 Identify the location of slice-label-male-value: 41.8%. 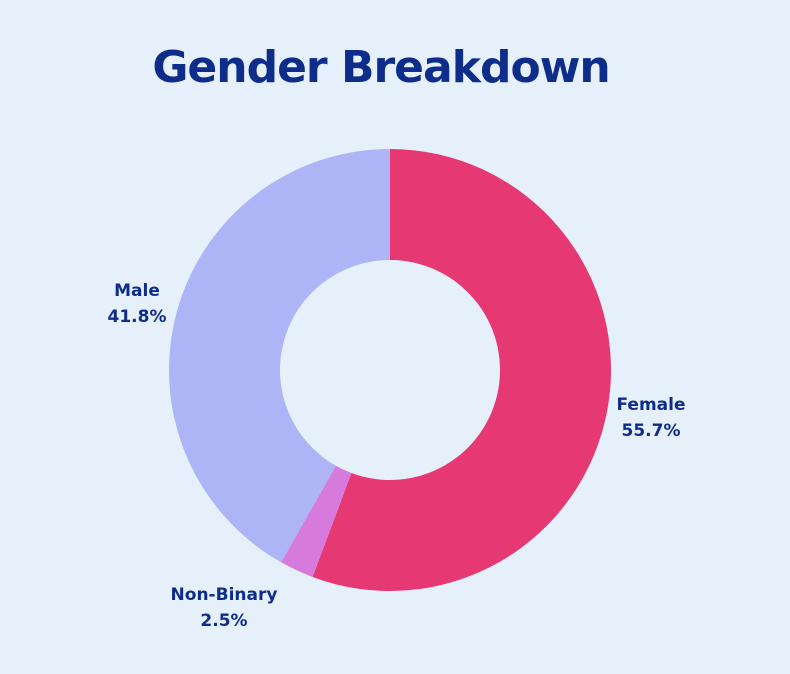
(137, 317).